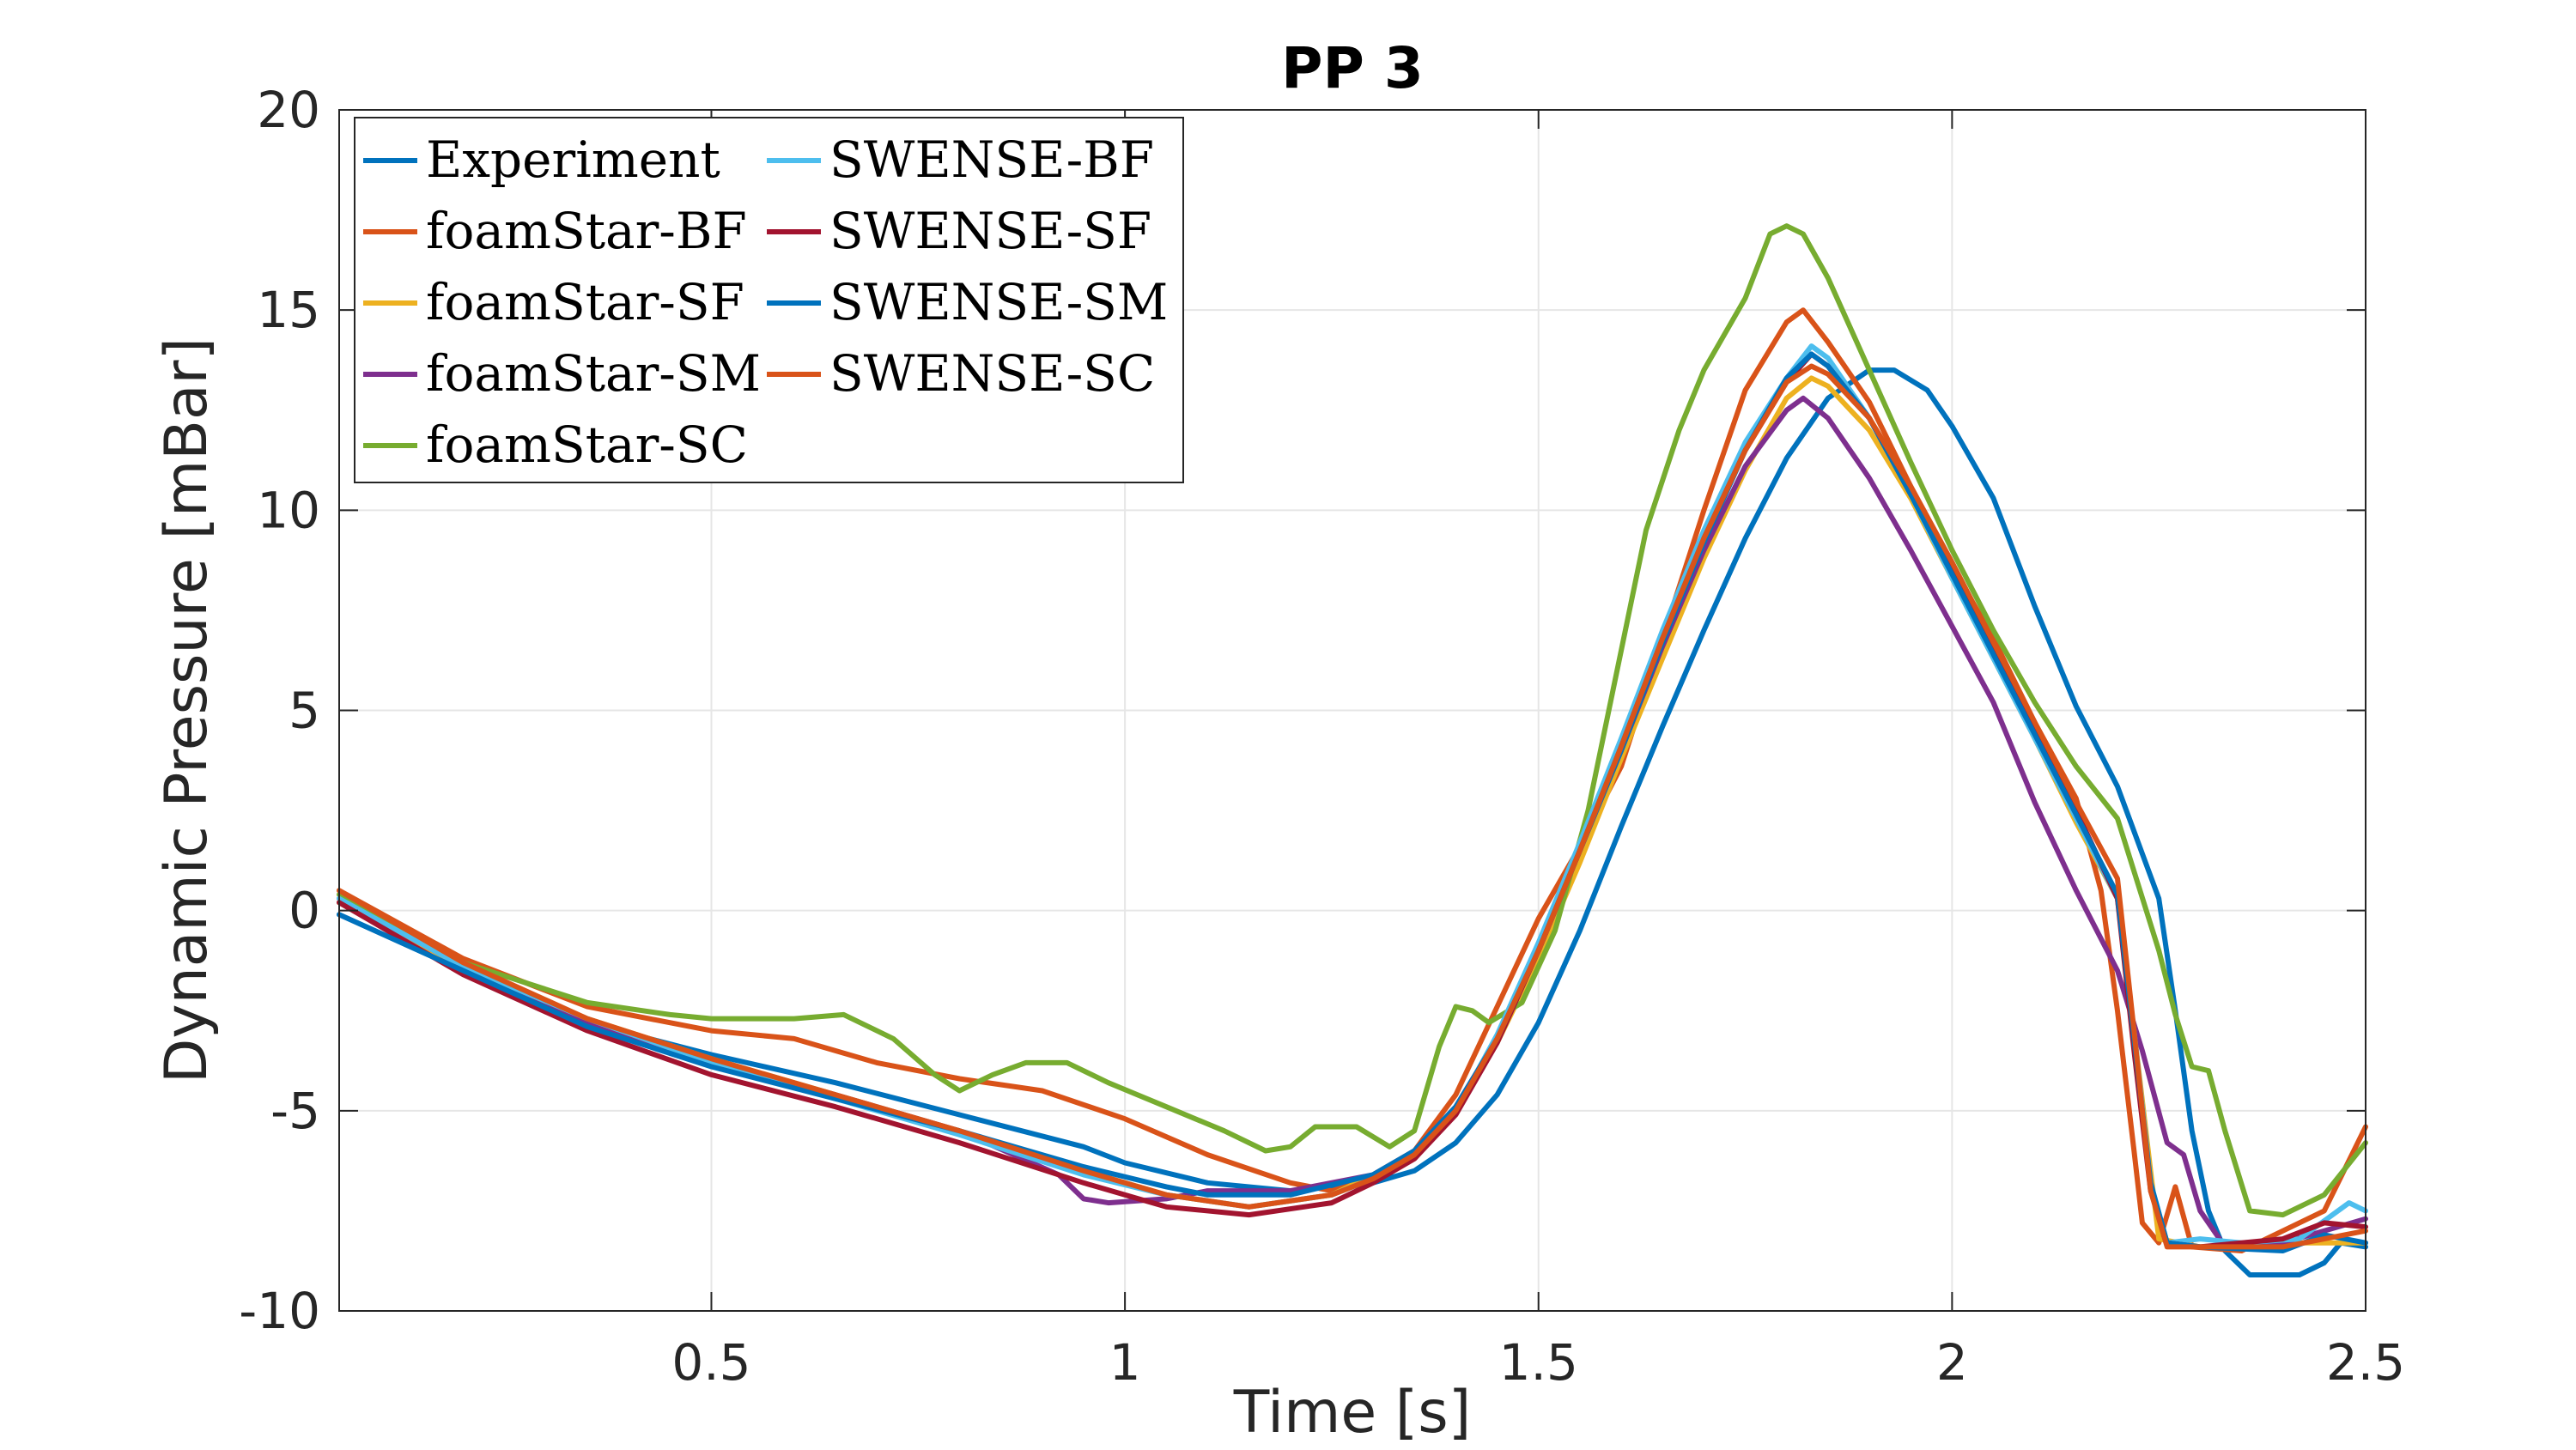  I want to click on x-axis-label: Time [s], so click(1352, 1413).